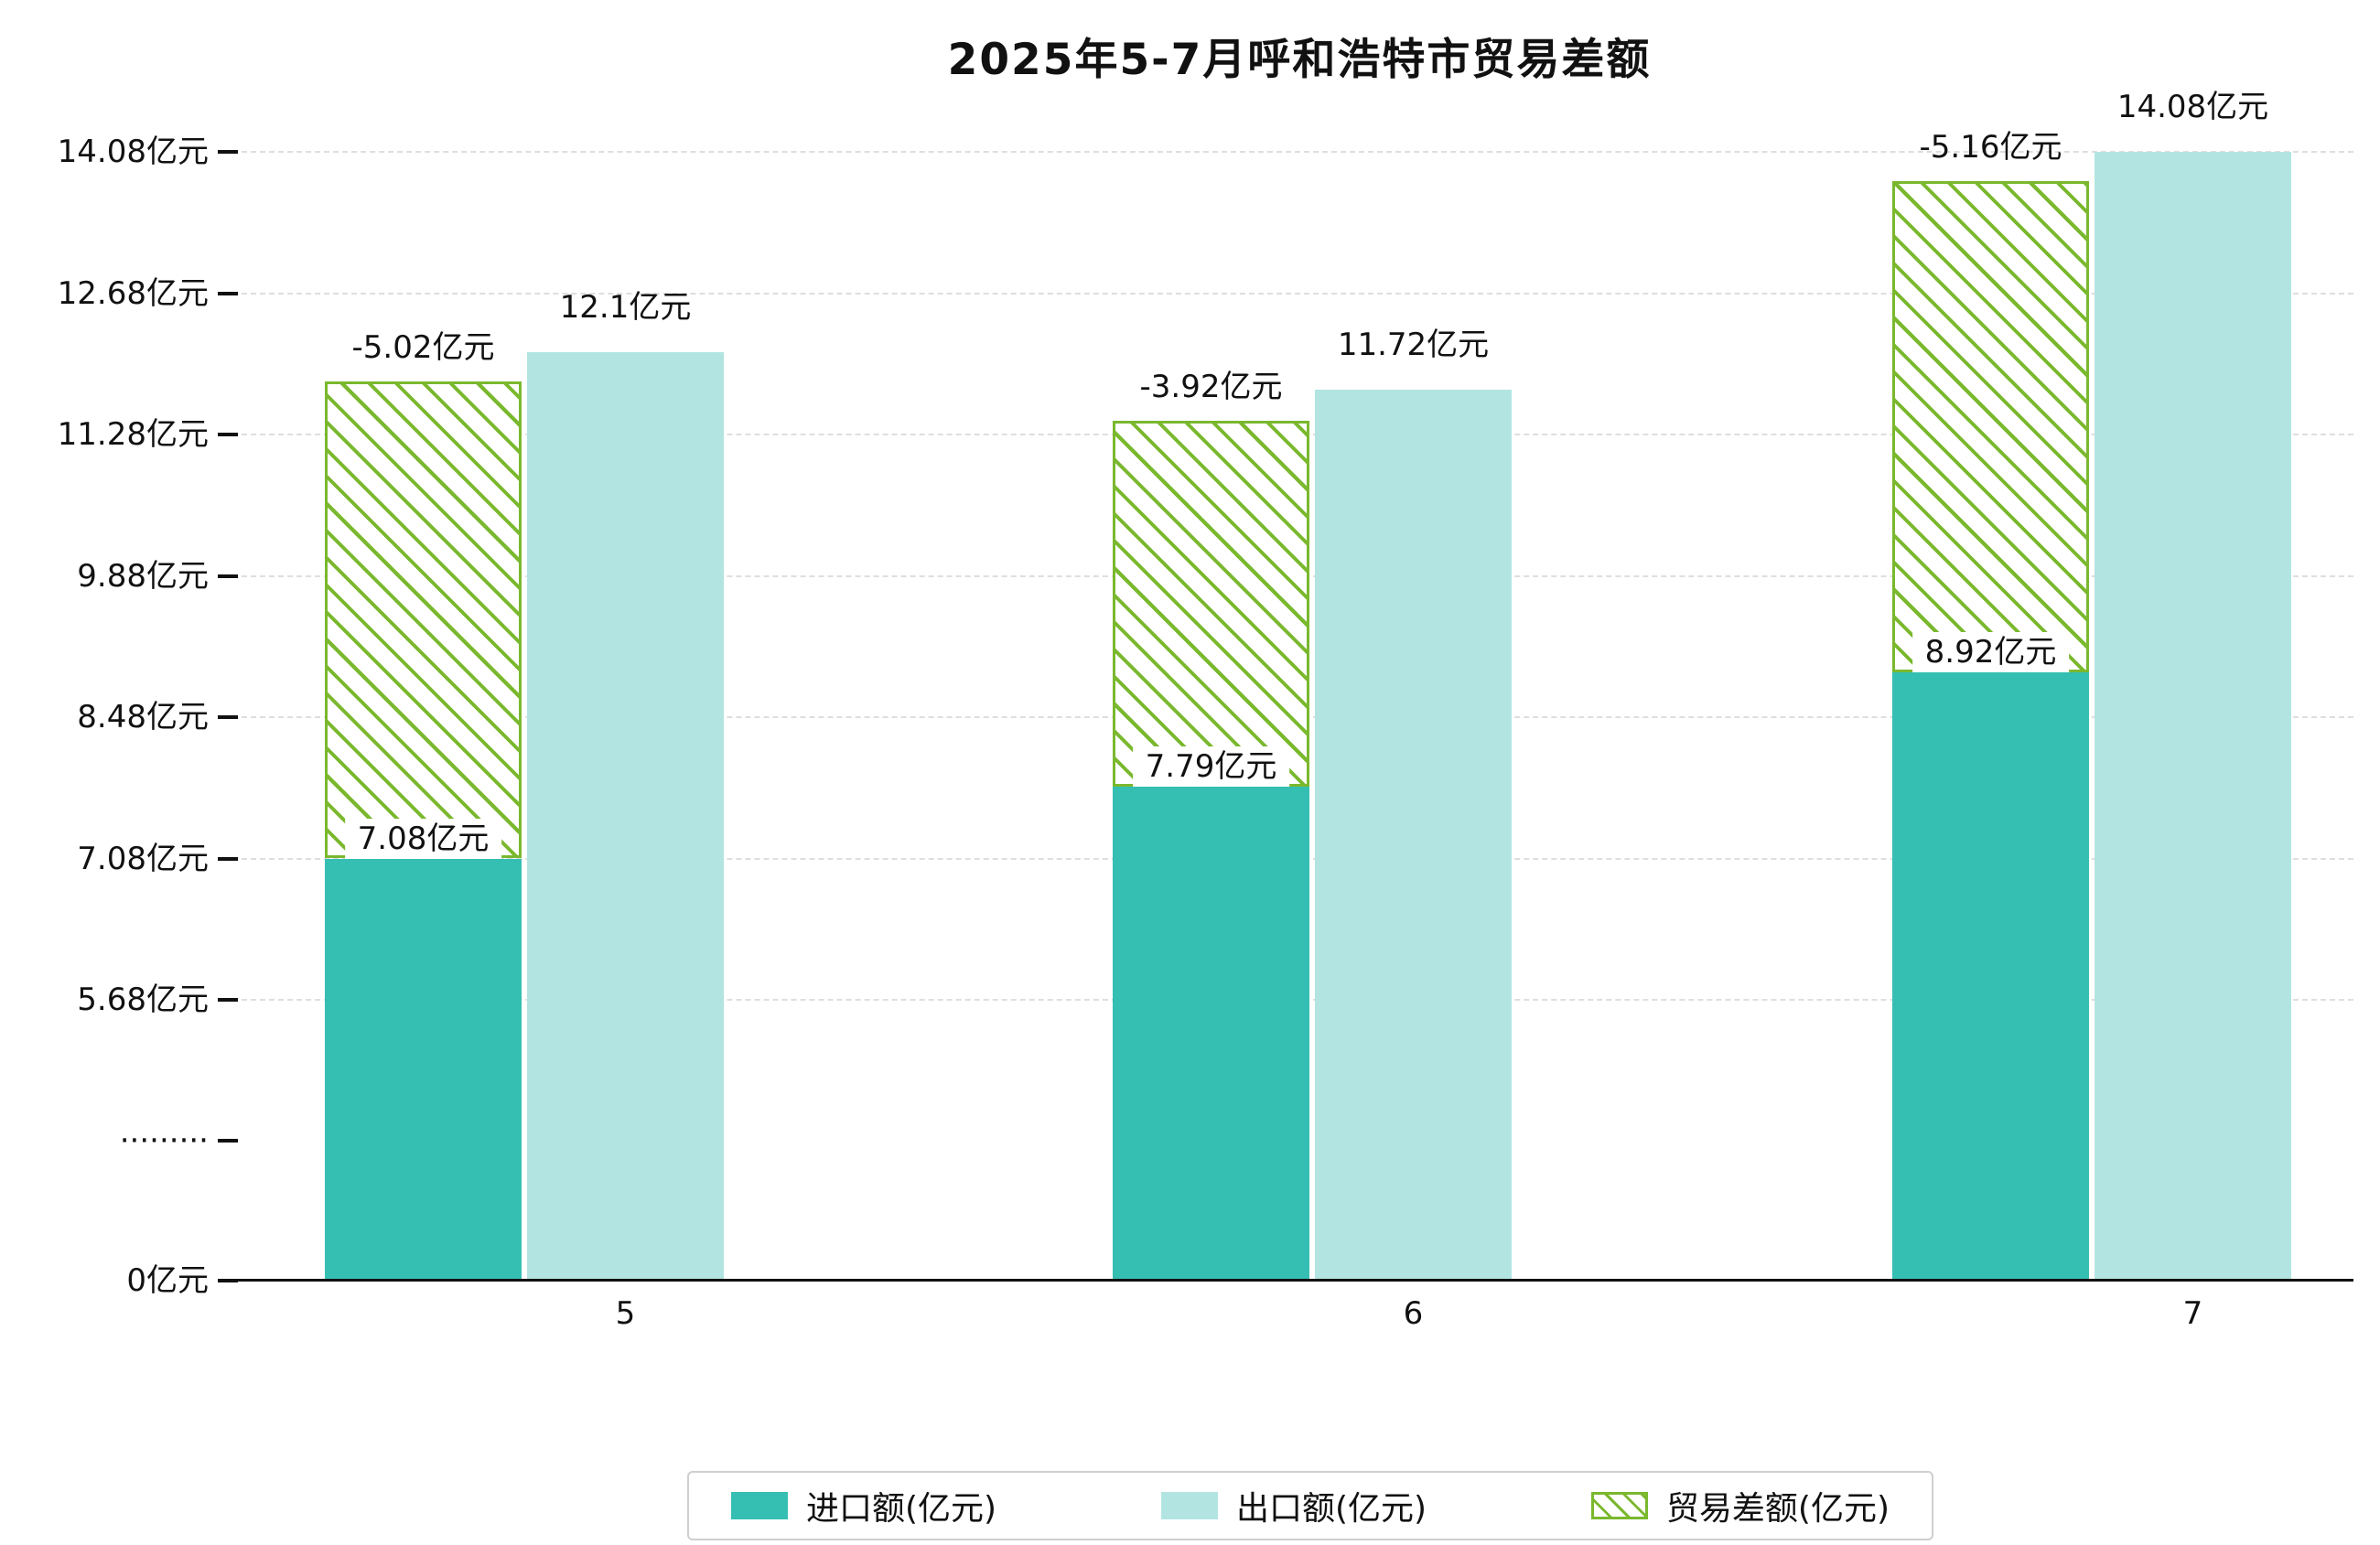 The height and width of the screenshot is (1545, 2380). What do you see at coordinates (1211, 386) in the screenshot?
I see `trade-balance-value-label: -3.92亿元` at bounding box center [1211, 386].